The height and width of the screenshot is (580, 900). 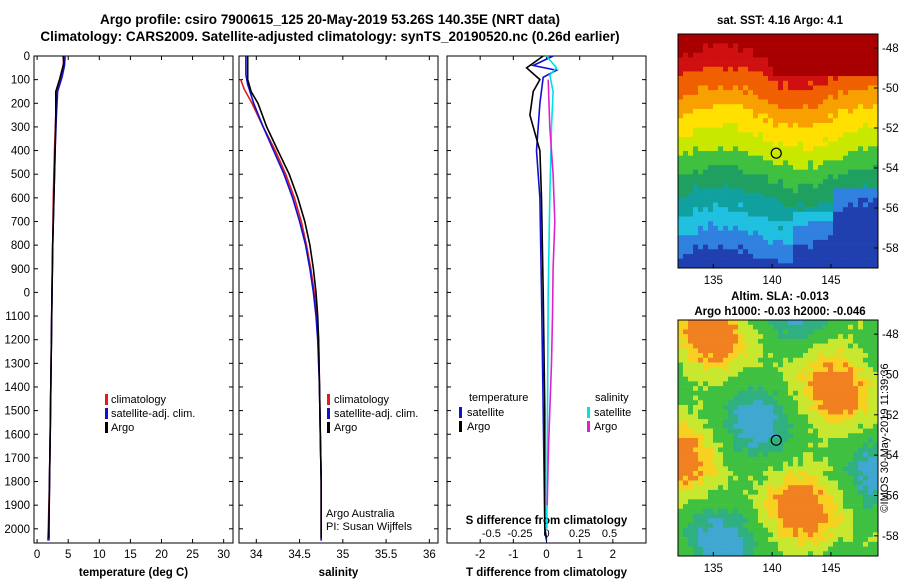 What do you see at coordinates (223, 555) in the screenshot?
I see `temp-xtick-label: 30` at bounding box center [223, 555].